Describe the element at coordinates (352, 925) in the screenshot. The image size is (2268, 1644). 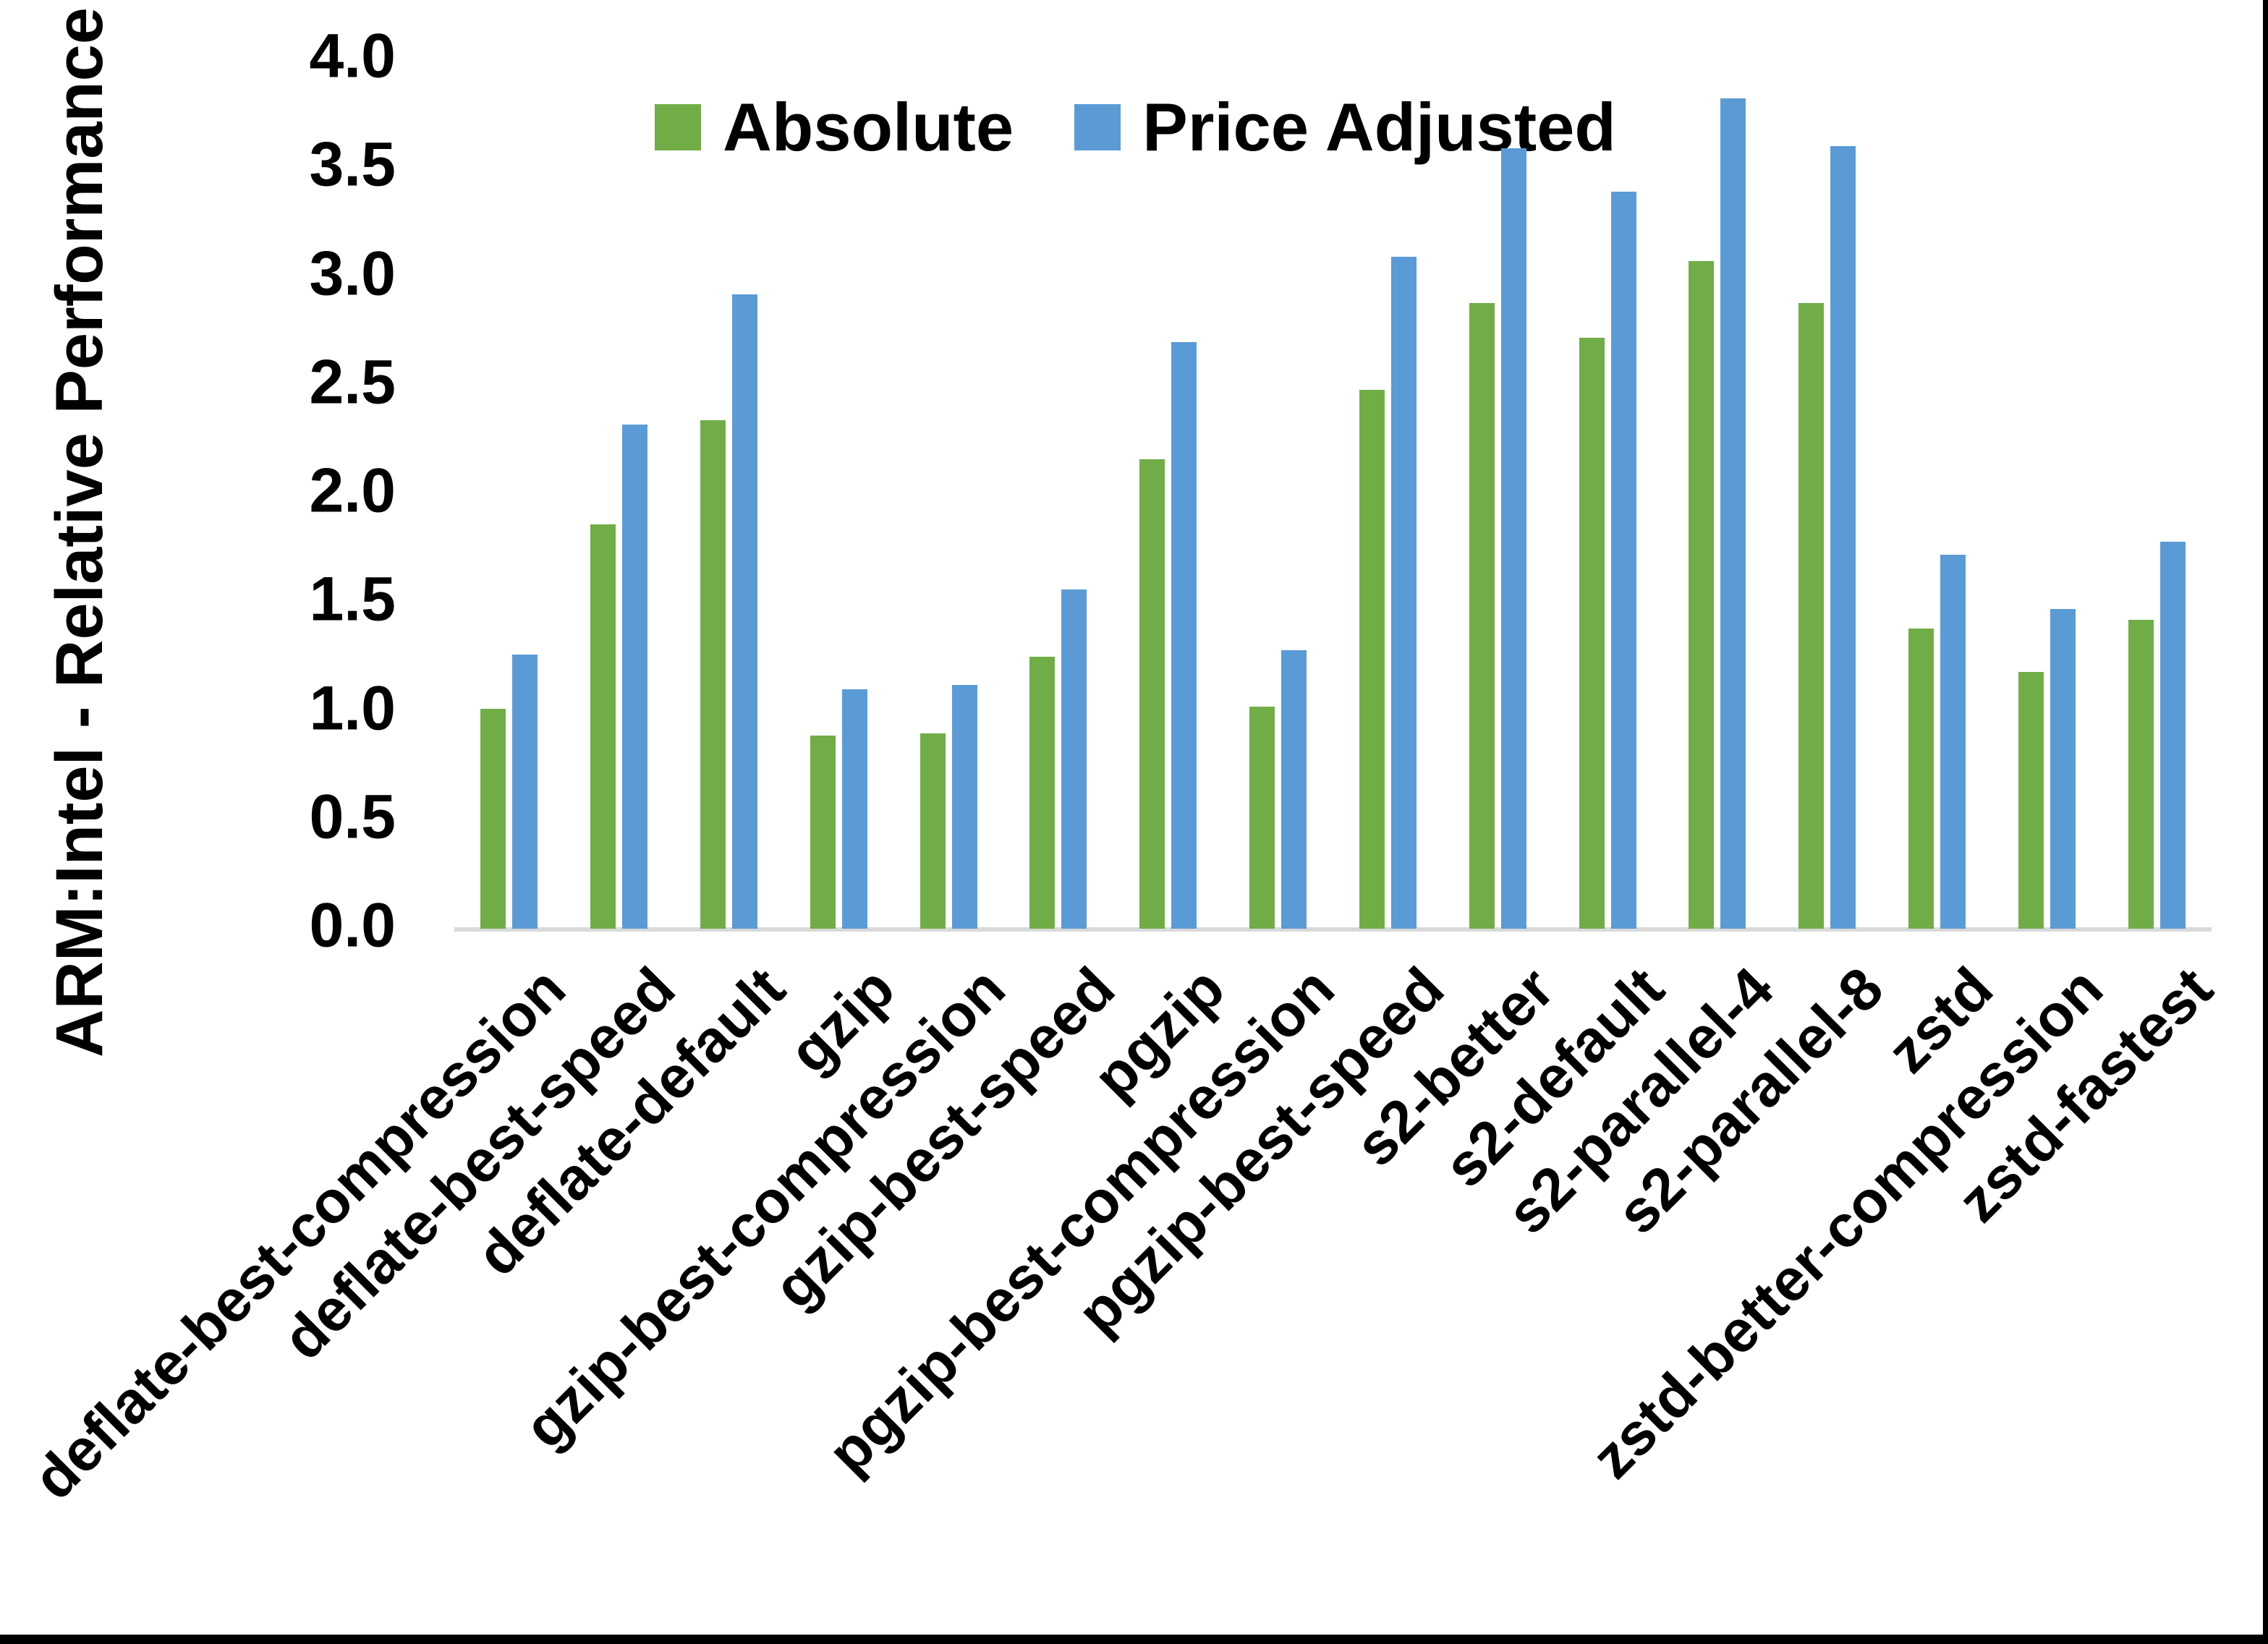
I see `y-tick-label: 0.0` at that location.